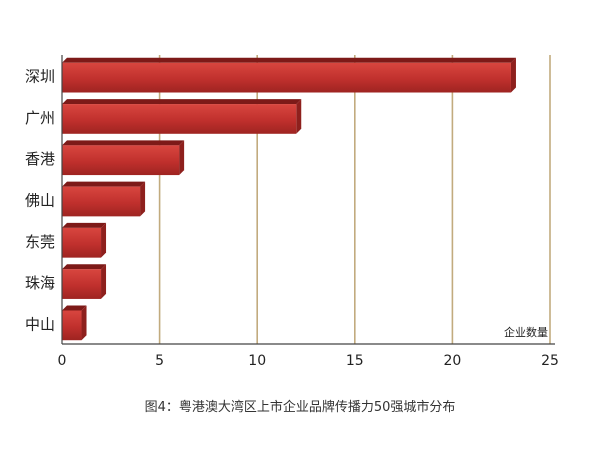 The width and height of the screenshot is (600, 457). I want to click on category-label-东莞: 东莞, so click(40, 242).